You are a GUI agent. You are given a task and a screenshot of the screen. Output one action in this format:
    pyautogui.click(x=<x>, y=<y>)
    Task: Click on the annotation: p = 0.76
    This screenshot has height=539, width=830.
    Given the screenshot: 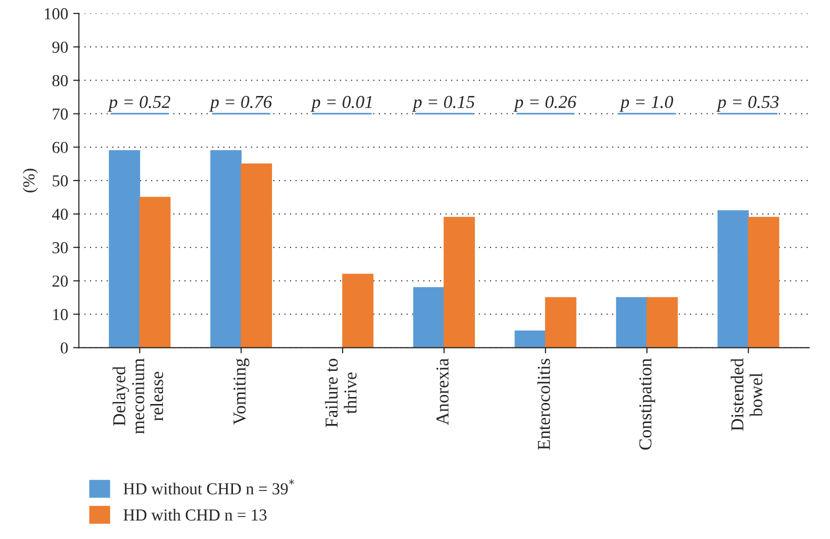 What is the action you would take?
    pyautogui.click(x=240, y=104)
    